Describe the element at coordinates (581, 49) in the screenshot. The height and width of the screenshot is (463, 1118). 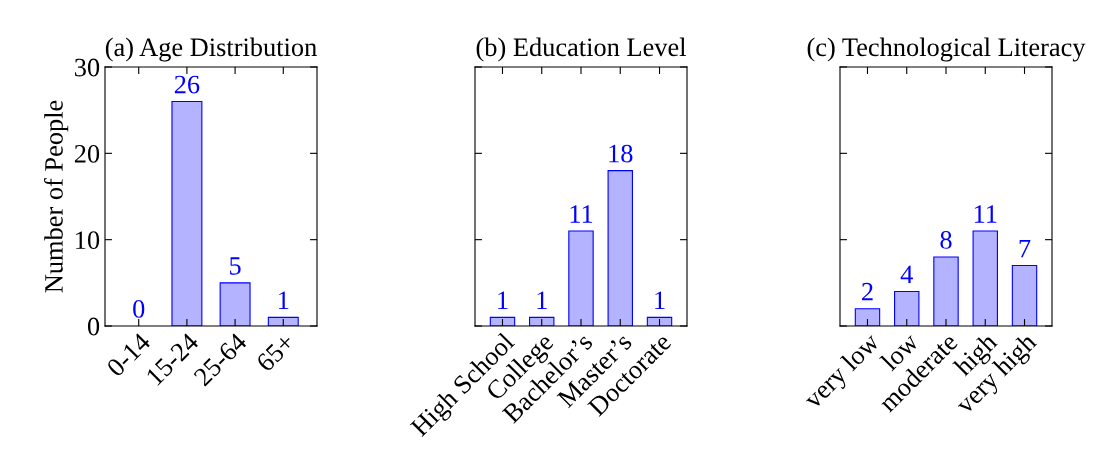
I see `chart-title: (b) Education Level` at that location.